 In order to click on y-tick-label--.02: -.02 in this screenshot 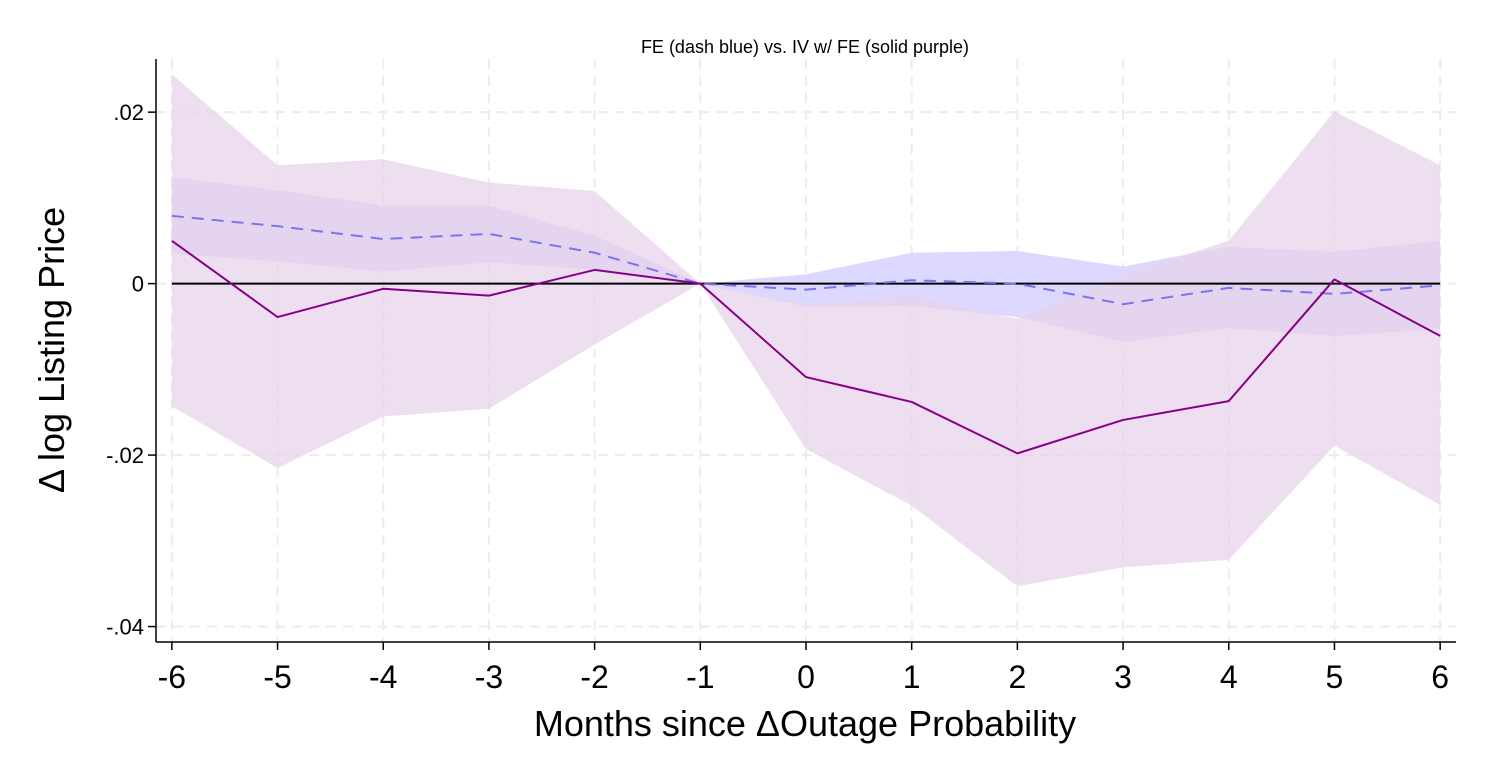, I will do `click(125, 455)`.